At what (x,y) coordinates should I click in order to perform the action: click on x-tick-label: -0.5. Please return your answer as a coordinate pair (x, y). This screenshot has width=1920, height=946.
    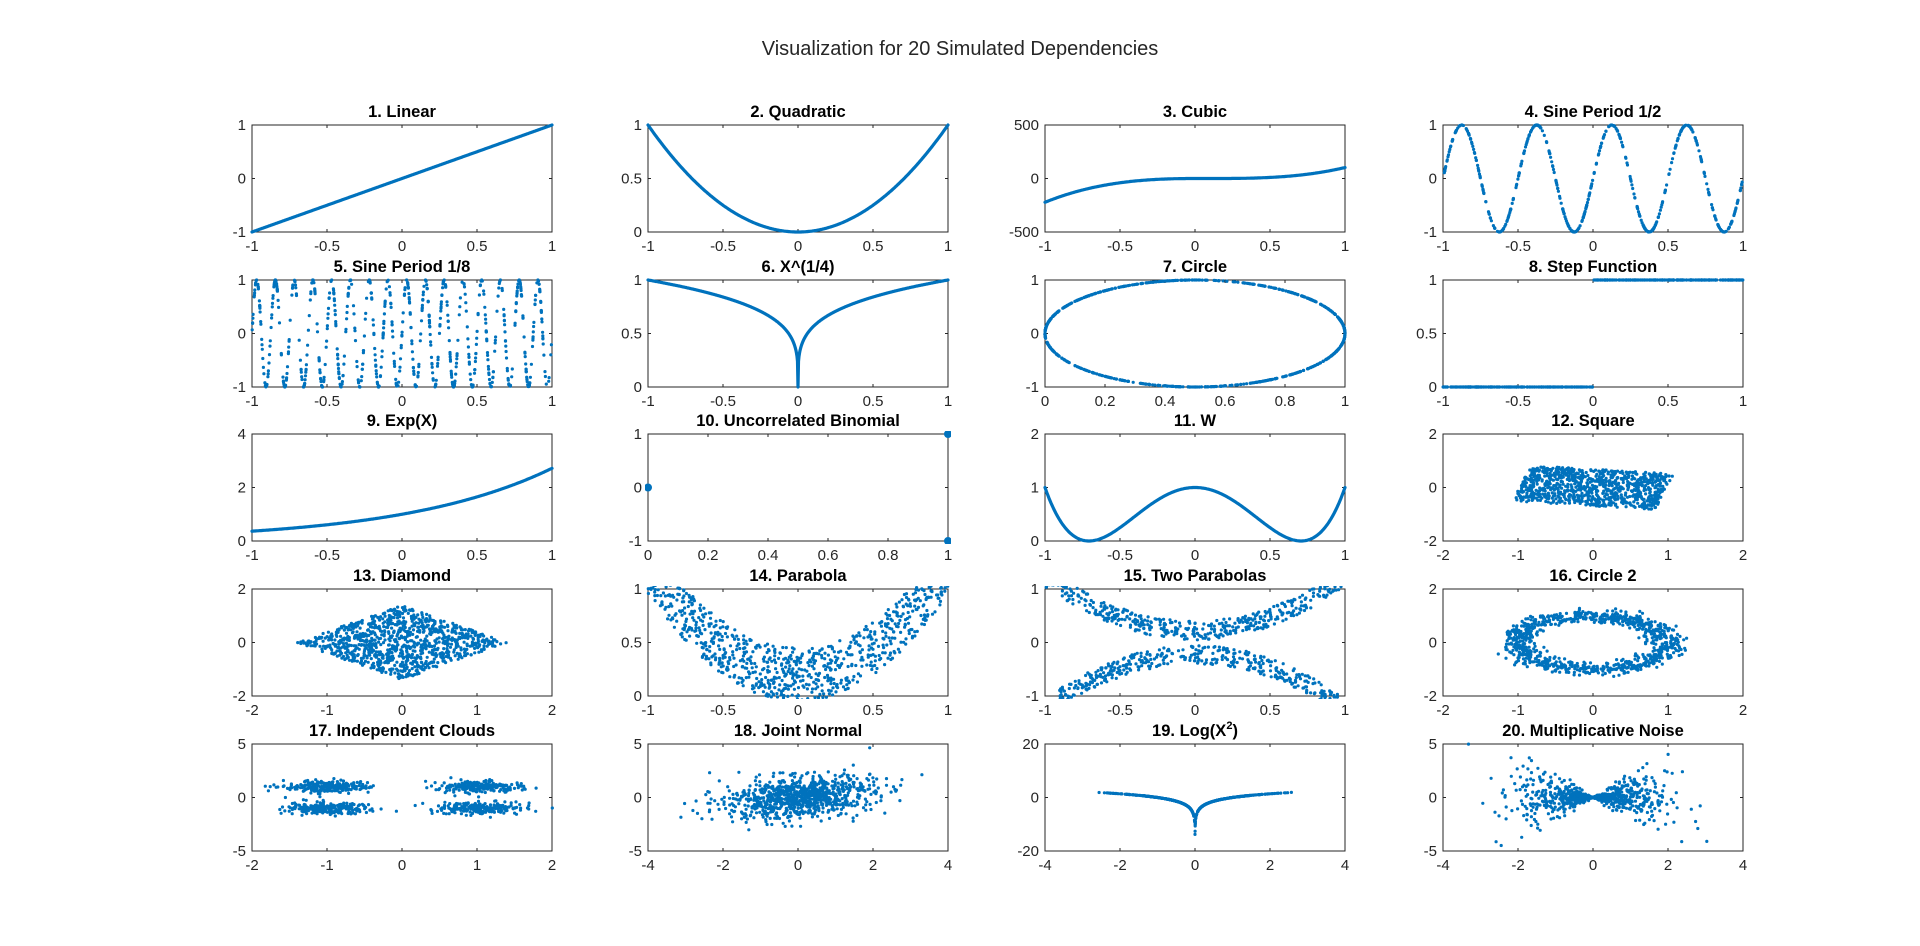
    Looking at the image, I should click on (723, 710).